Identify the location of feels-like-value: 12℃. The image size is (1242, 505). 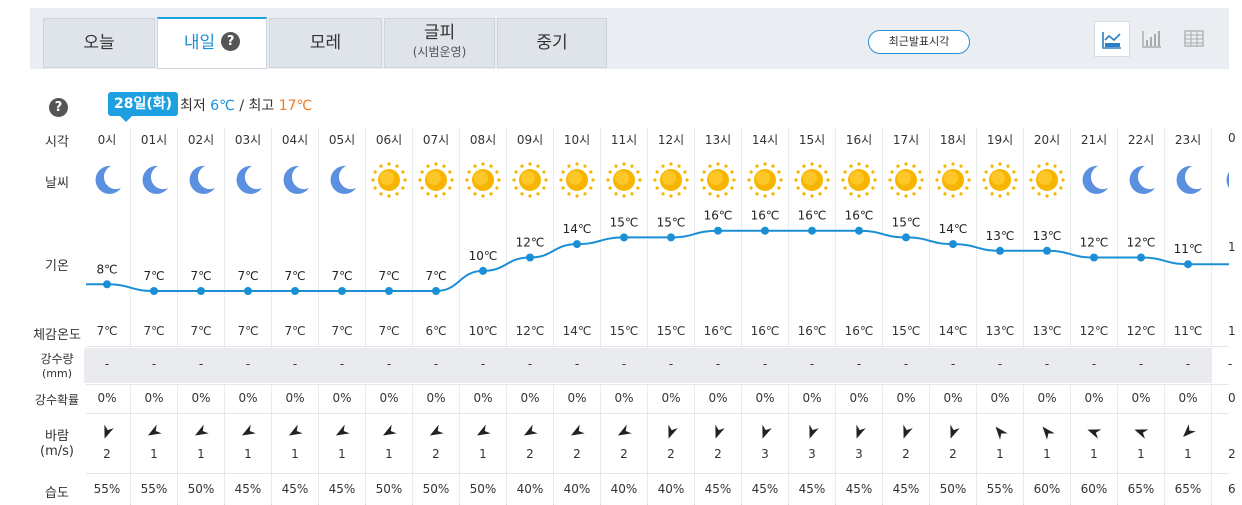
(1141, 331).